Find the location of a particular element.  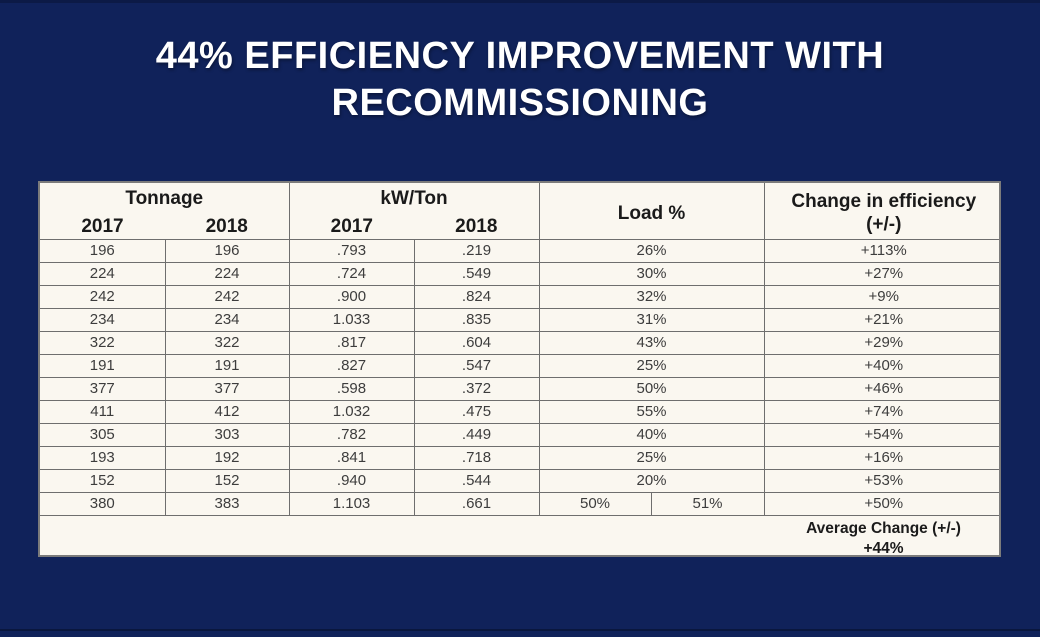

average-change: Average Change (+/-) +44% is located at coordinates (881, 536).